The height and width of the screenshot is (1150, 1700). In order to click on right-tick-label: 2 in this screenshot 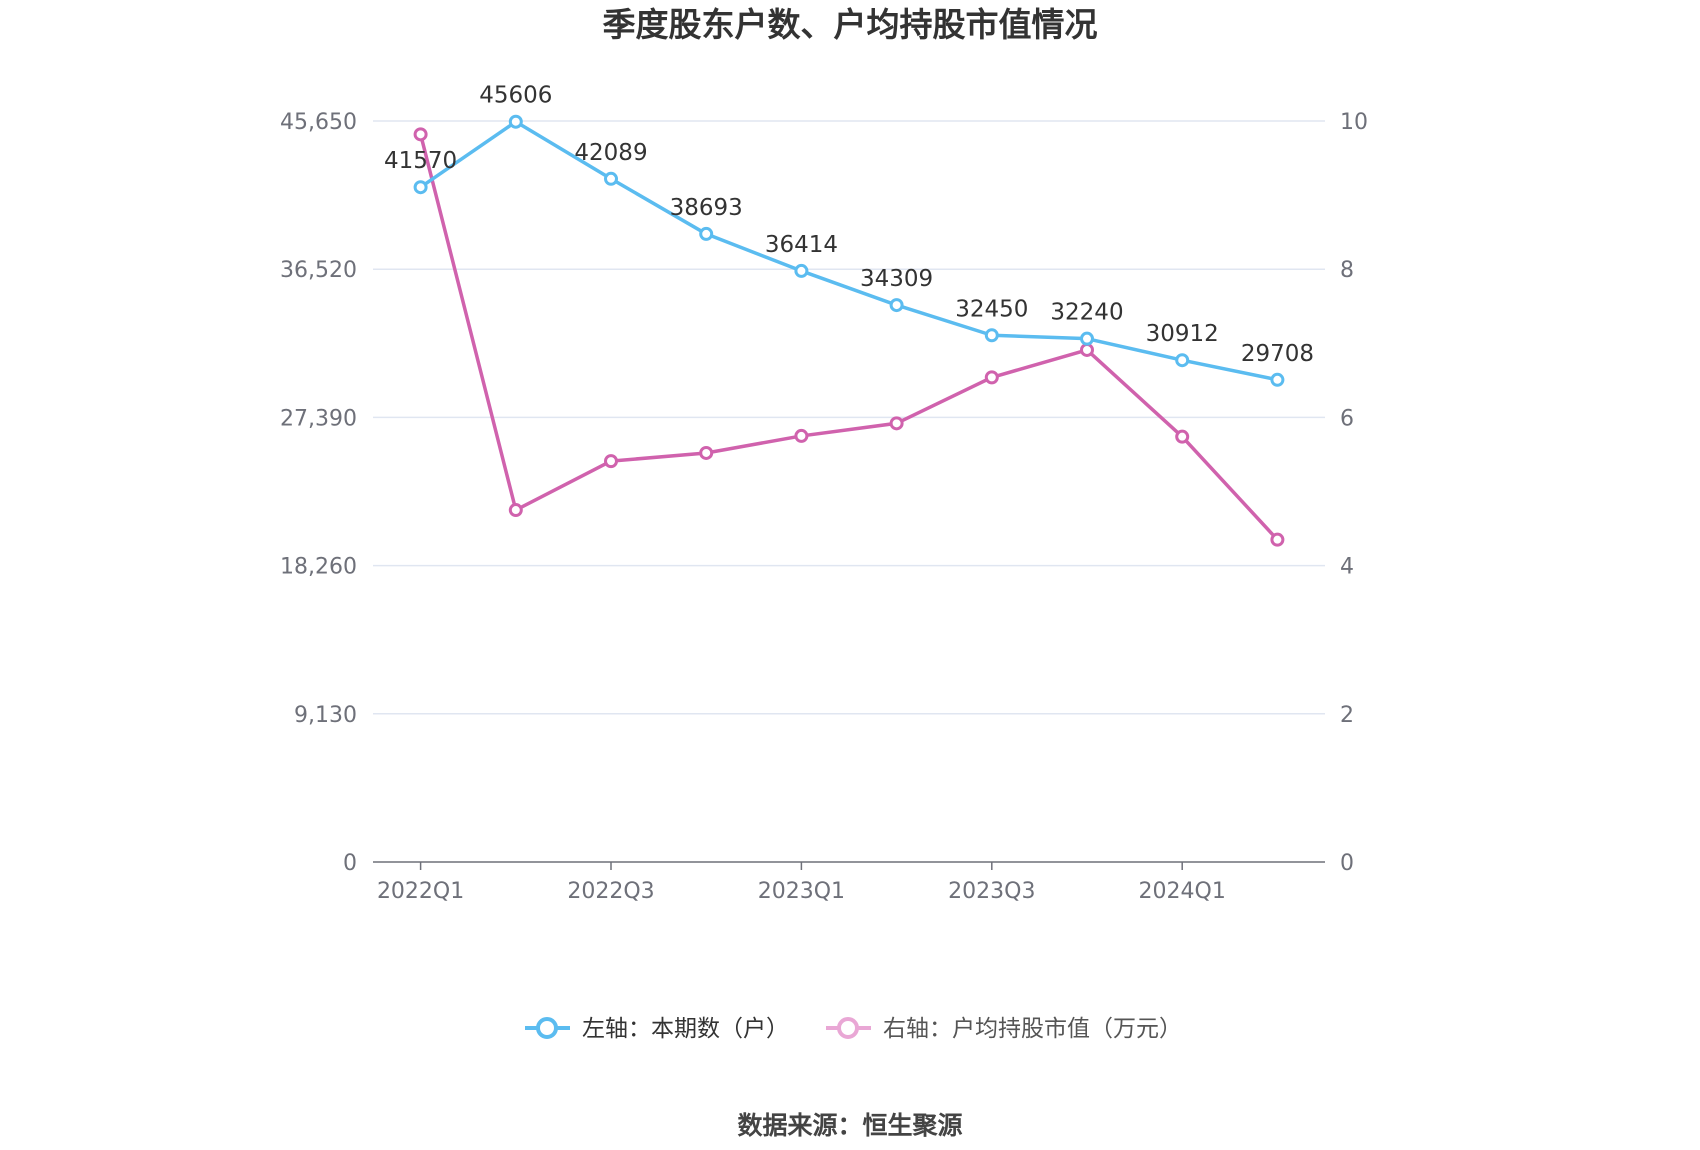, I will do `click(1347, 715)`.